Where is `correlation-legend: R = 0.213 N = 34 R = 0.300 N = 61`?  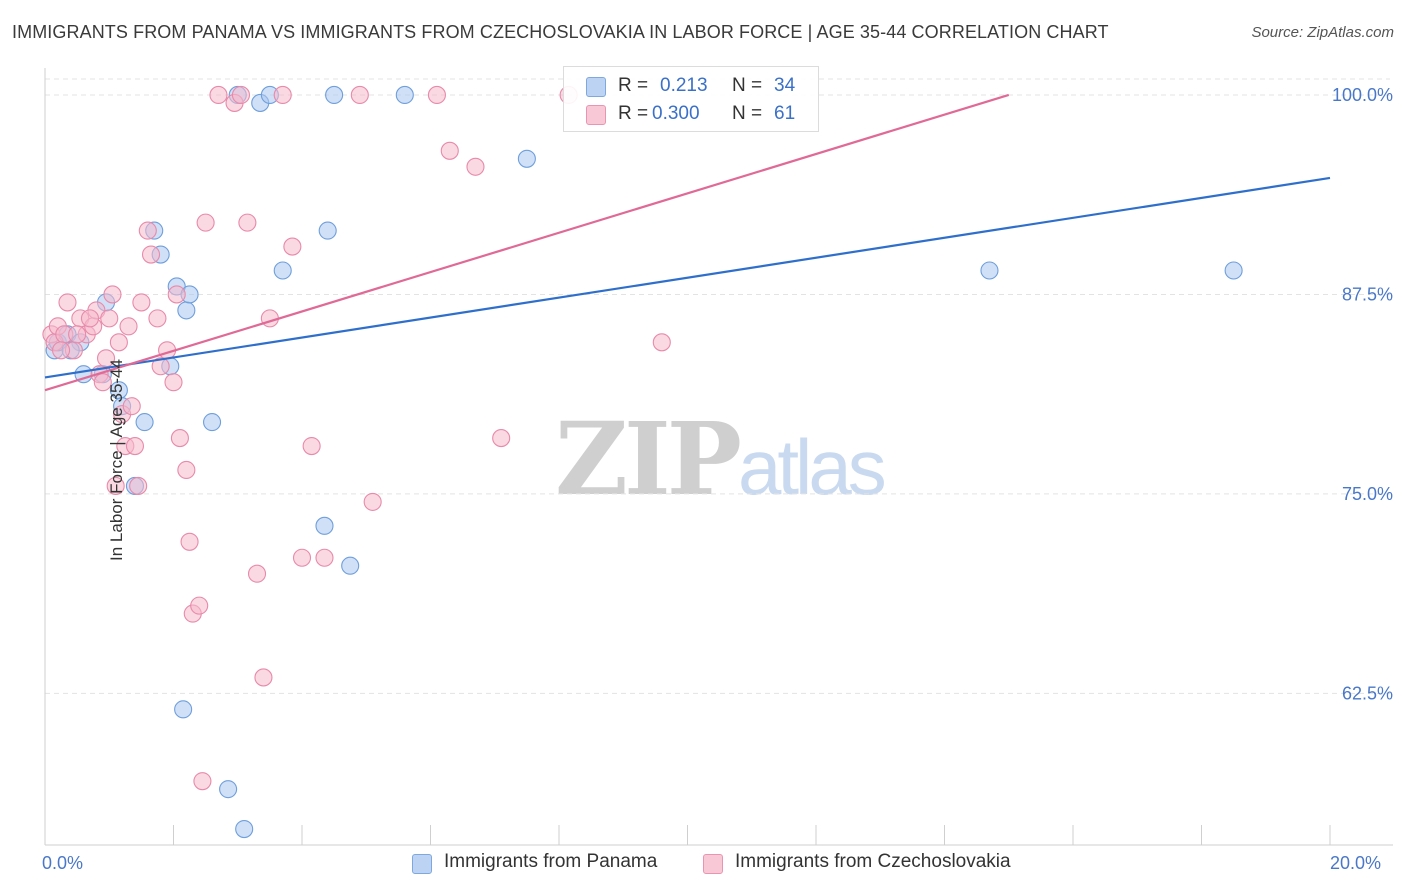
correlation-legend: R = 0.213 N = 34 R = 0.300 N = 61 is located at coordinates (691, 99).